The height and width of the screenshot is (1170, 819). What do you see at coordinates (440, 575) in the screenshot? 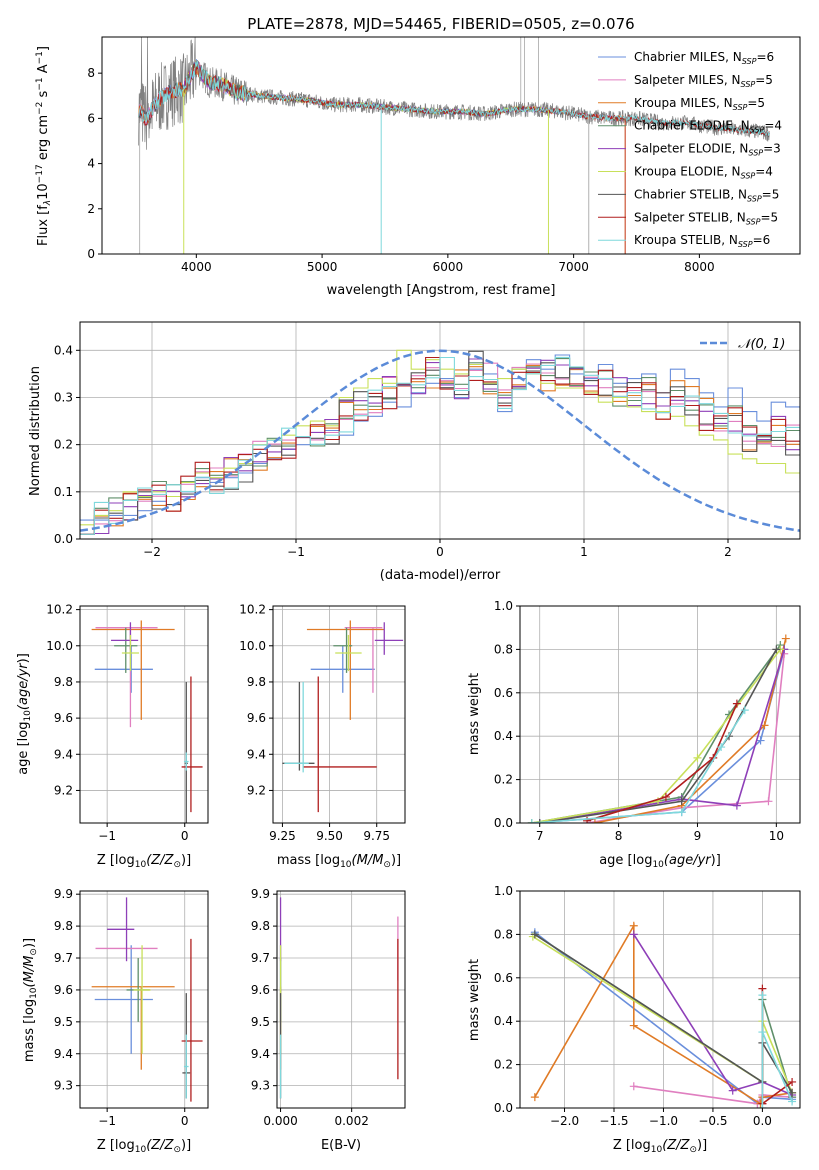
I see `x-axis-label: (data-model)/error` at bounding box center [440, 575].